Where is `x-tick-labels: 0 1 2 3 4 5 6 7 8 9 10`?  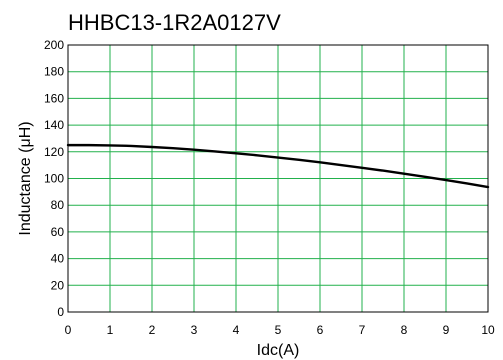 x-tick-labels: 0 1 2 3 4 5 6 7 8 9 10 is located at coordinates (280, 330).